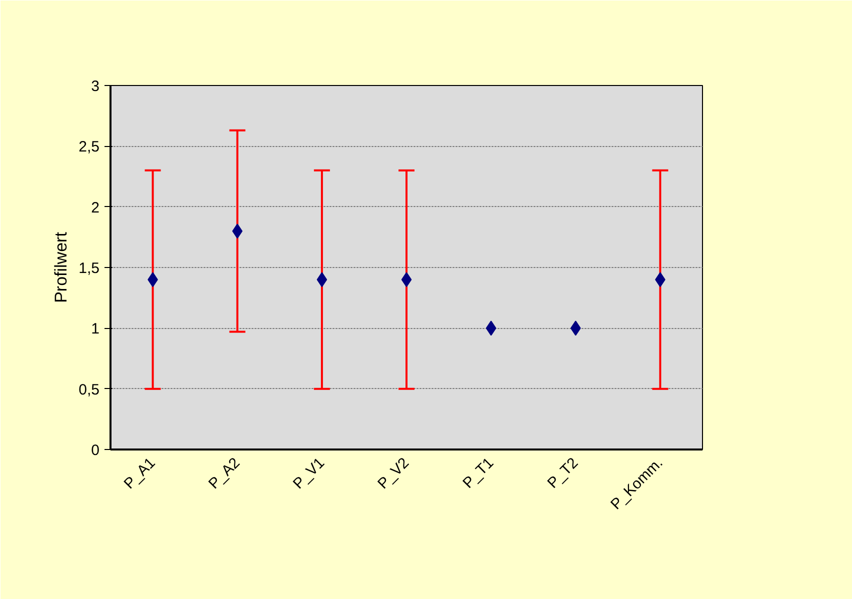 The height and width of the screenshot is (599, 852). Describe the element at coordinates (89, 147) in the screenshot. I see `y-tick-label: 2,5` at that location.